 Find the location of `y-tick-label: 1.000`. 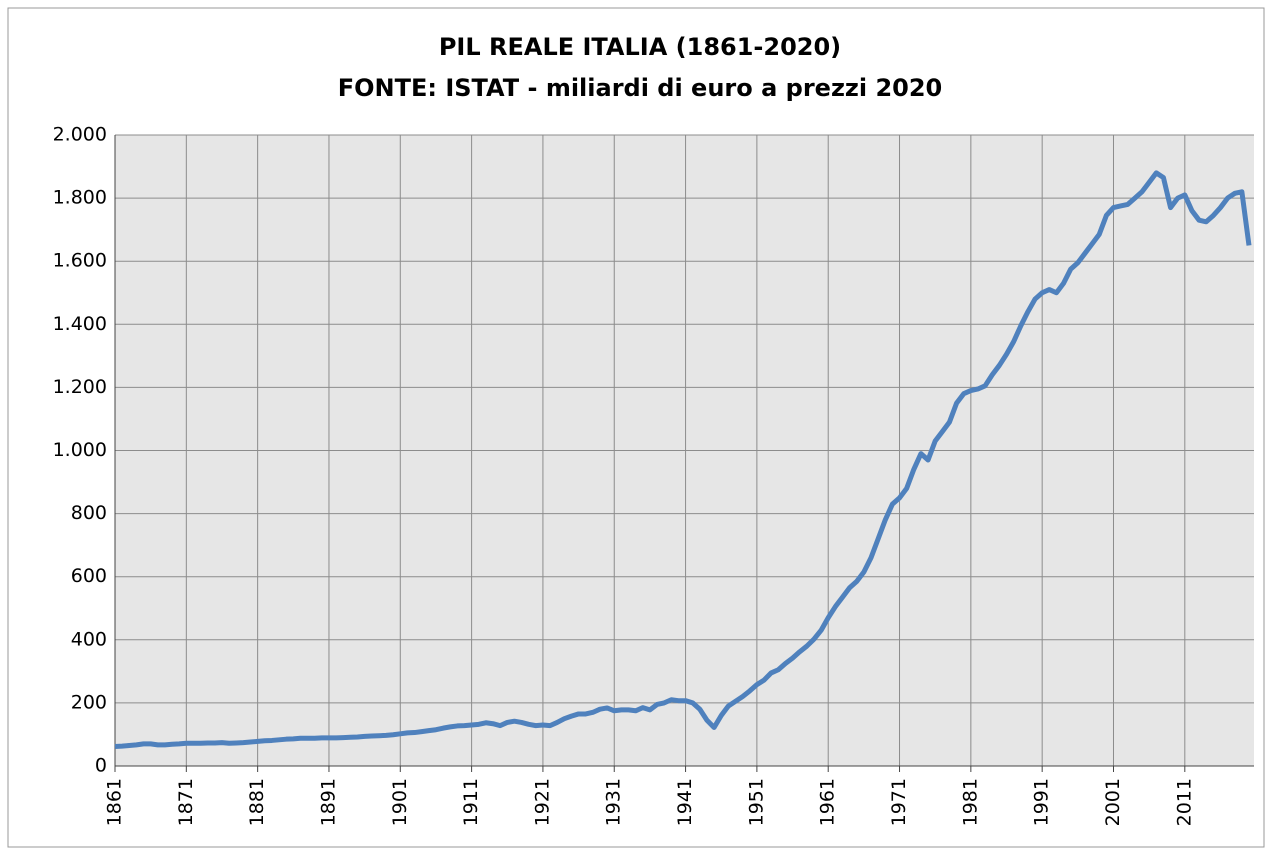

y-tick-label: 1.000 is located at coordinates (80, 450).